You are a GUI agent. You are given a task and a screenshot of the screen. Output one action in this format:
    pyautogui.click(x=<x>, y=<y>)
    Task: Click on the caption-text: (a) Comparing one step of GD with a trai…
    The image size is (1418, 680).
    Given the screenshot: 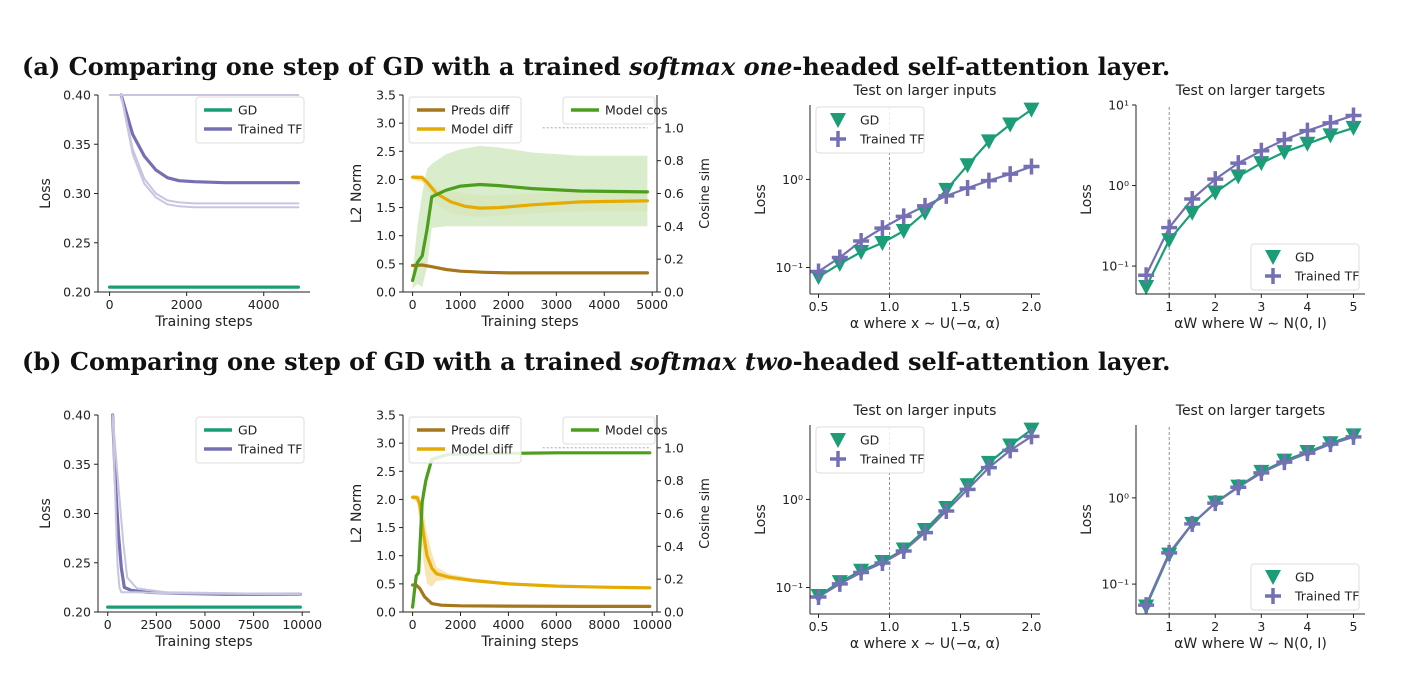 What is the action you would take?
    pyautogui.click(x=326, y=66)
    